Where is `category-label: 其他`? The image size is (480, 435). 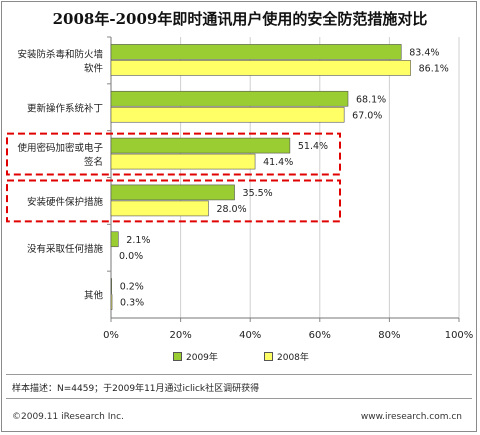 category-label: 其他 is located at coordinates (94, 296).